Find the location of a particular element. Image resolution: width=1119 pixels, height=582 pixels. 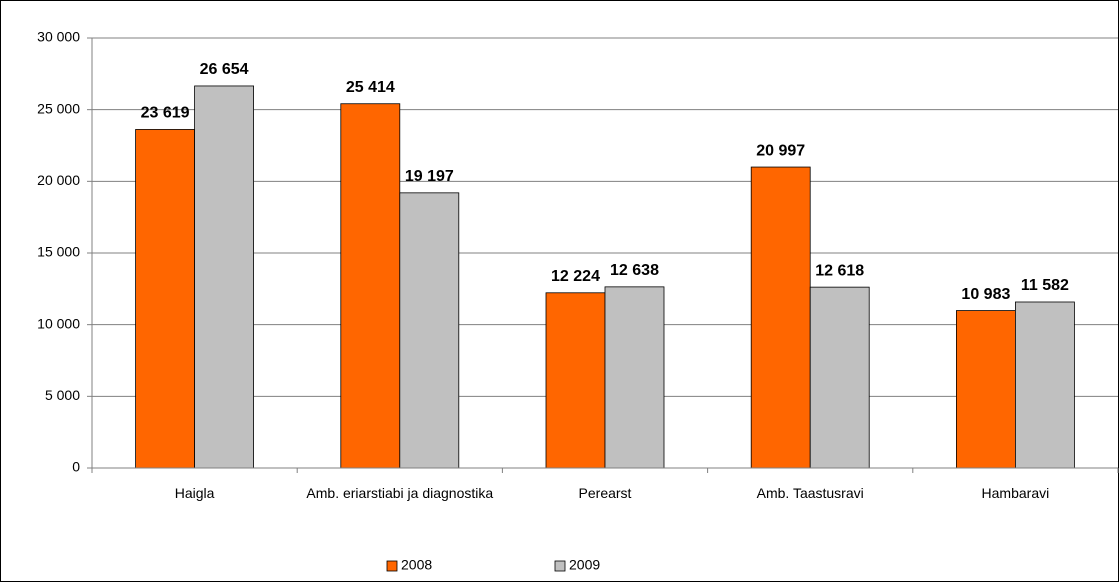

value-label: 26 654 is located at coordinates (224, 69).